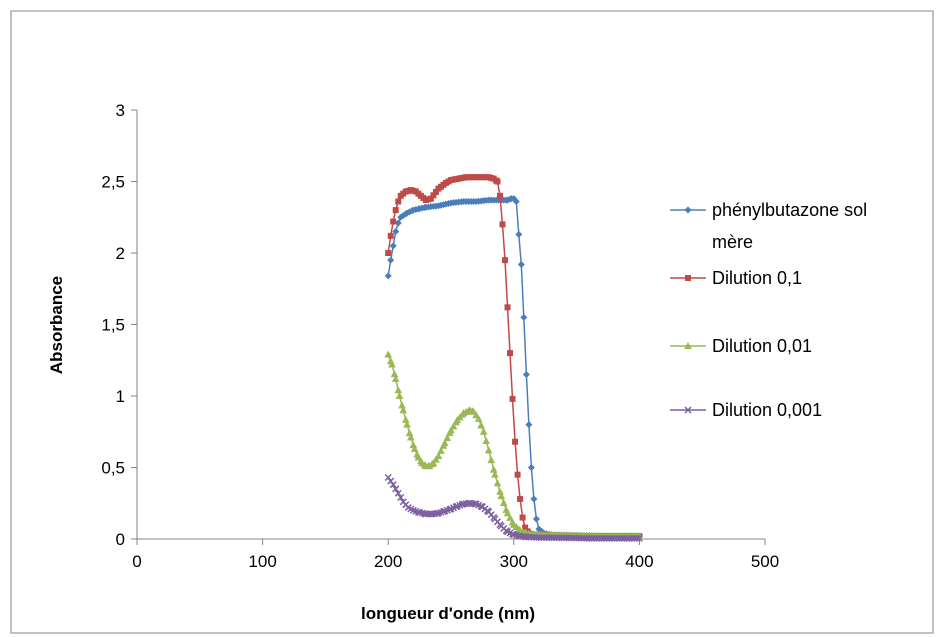  What do you see at coordinates (789, 226) in the screenshot?
I see `legend-label: phénylbutazone sol mère` at bounding box center [789, 226].